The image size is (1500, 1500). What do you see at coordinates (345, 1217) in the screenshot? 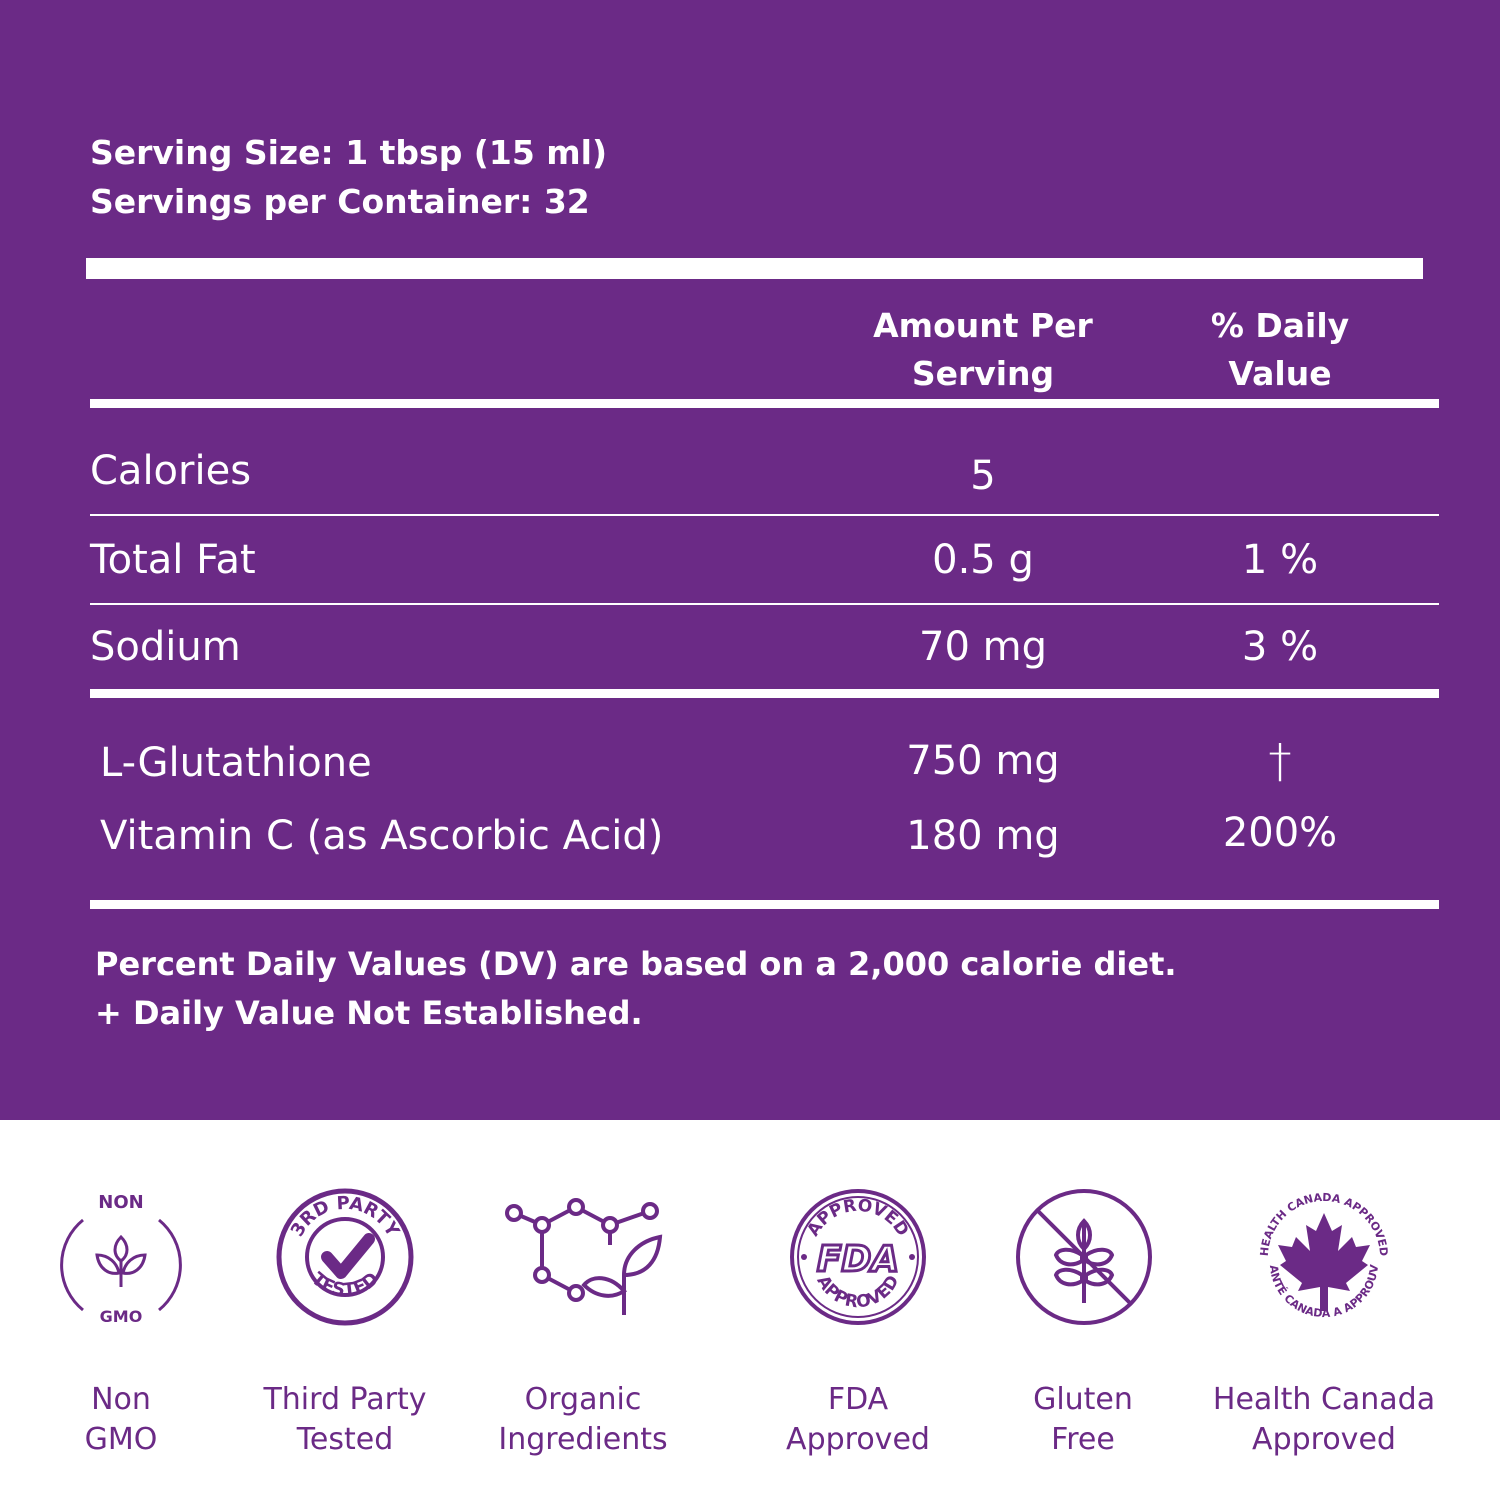
I see `svg-text: 3RD PARTY` at bounding box center [345, 1217].